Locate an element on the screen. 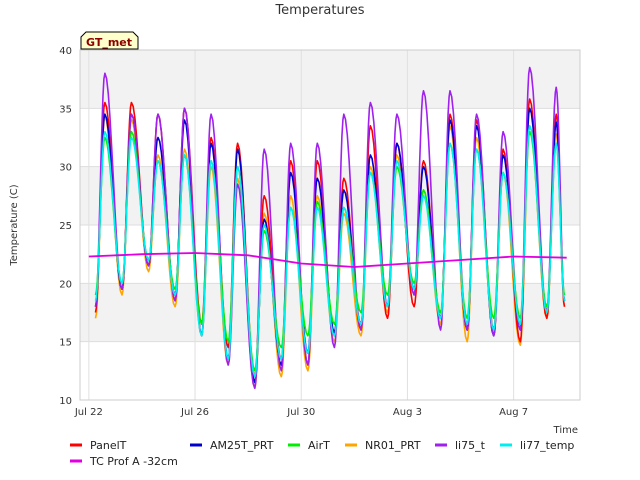 This screenshot has height=480, width=640. legend-label-li77-temp: li77_temp is located at coordinates (547, 445).